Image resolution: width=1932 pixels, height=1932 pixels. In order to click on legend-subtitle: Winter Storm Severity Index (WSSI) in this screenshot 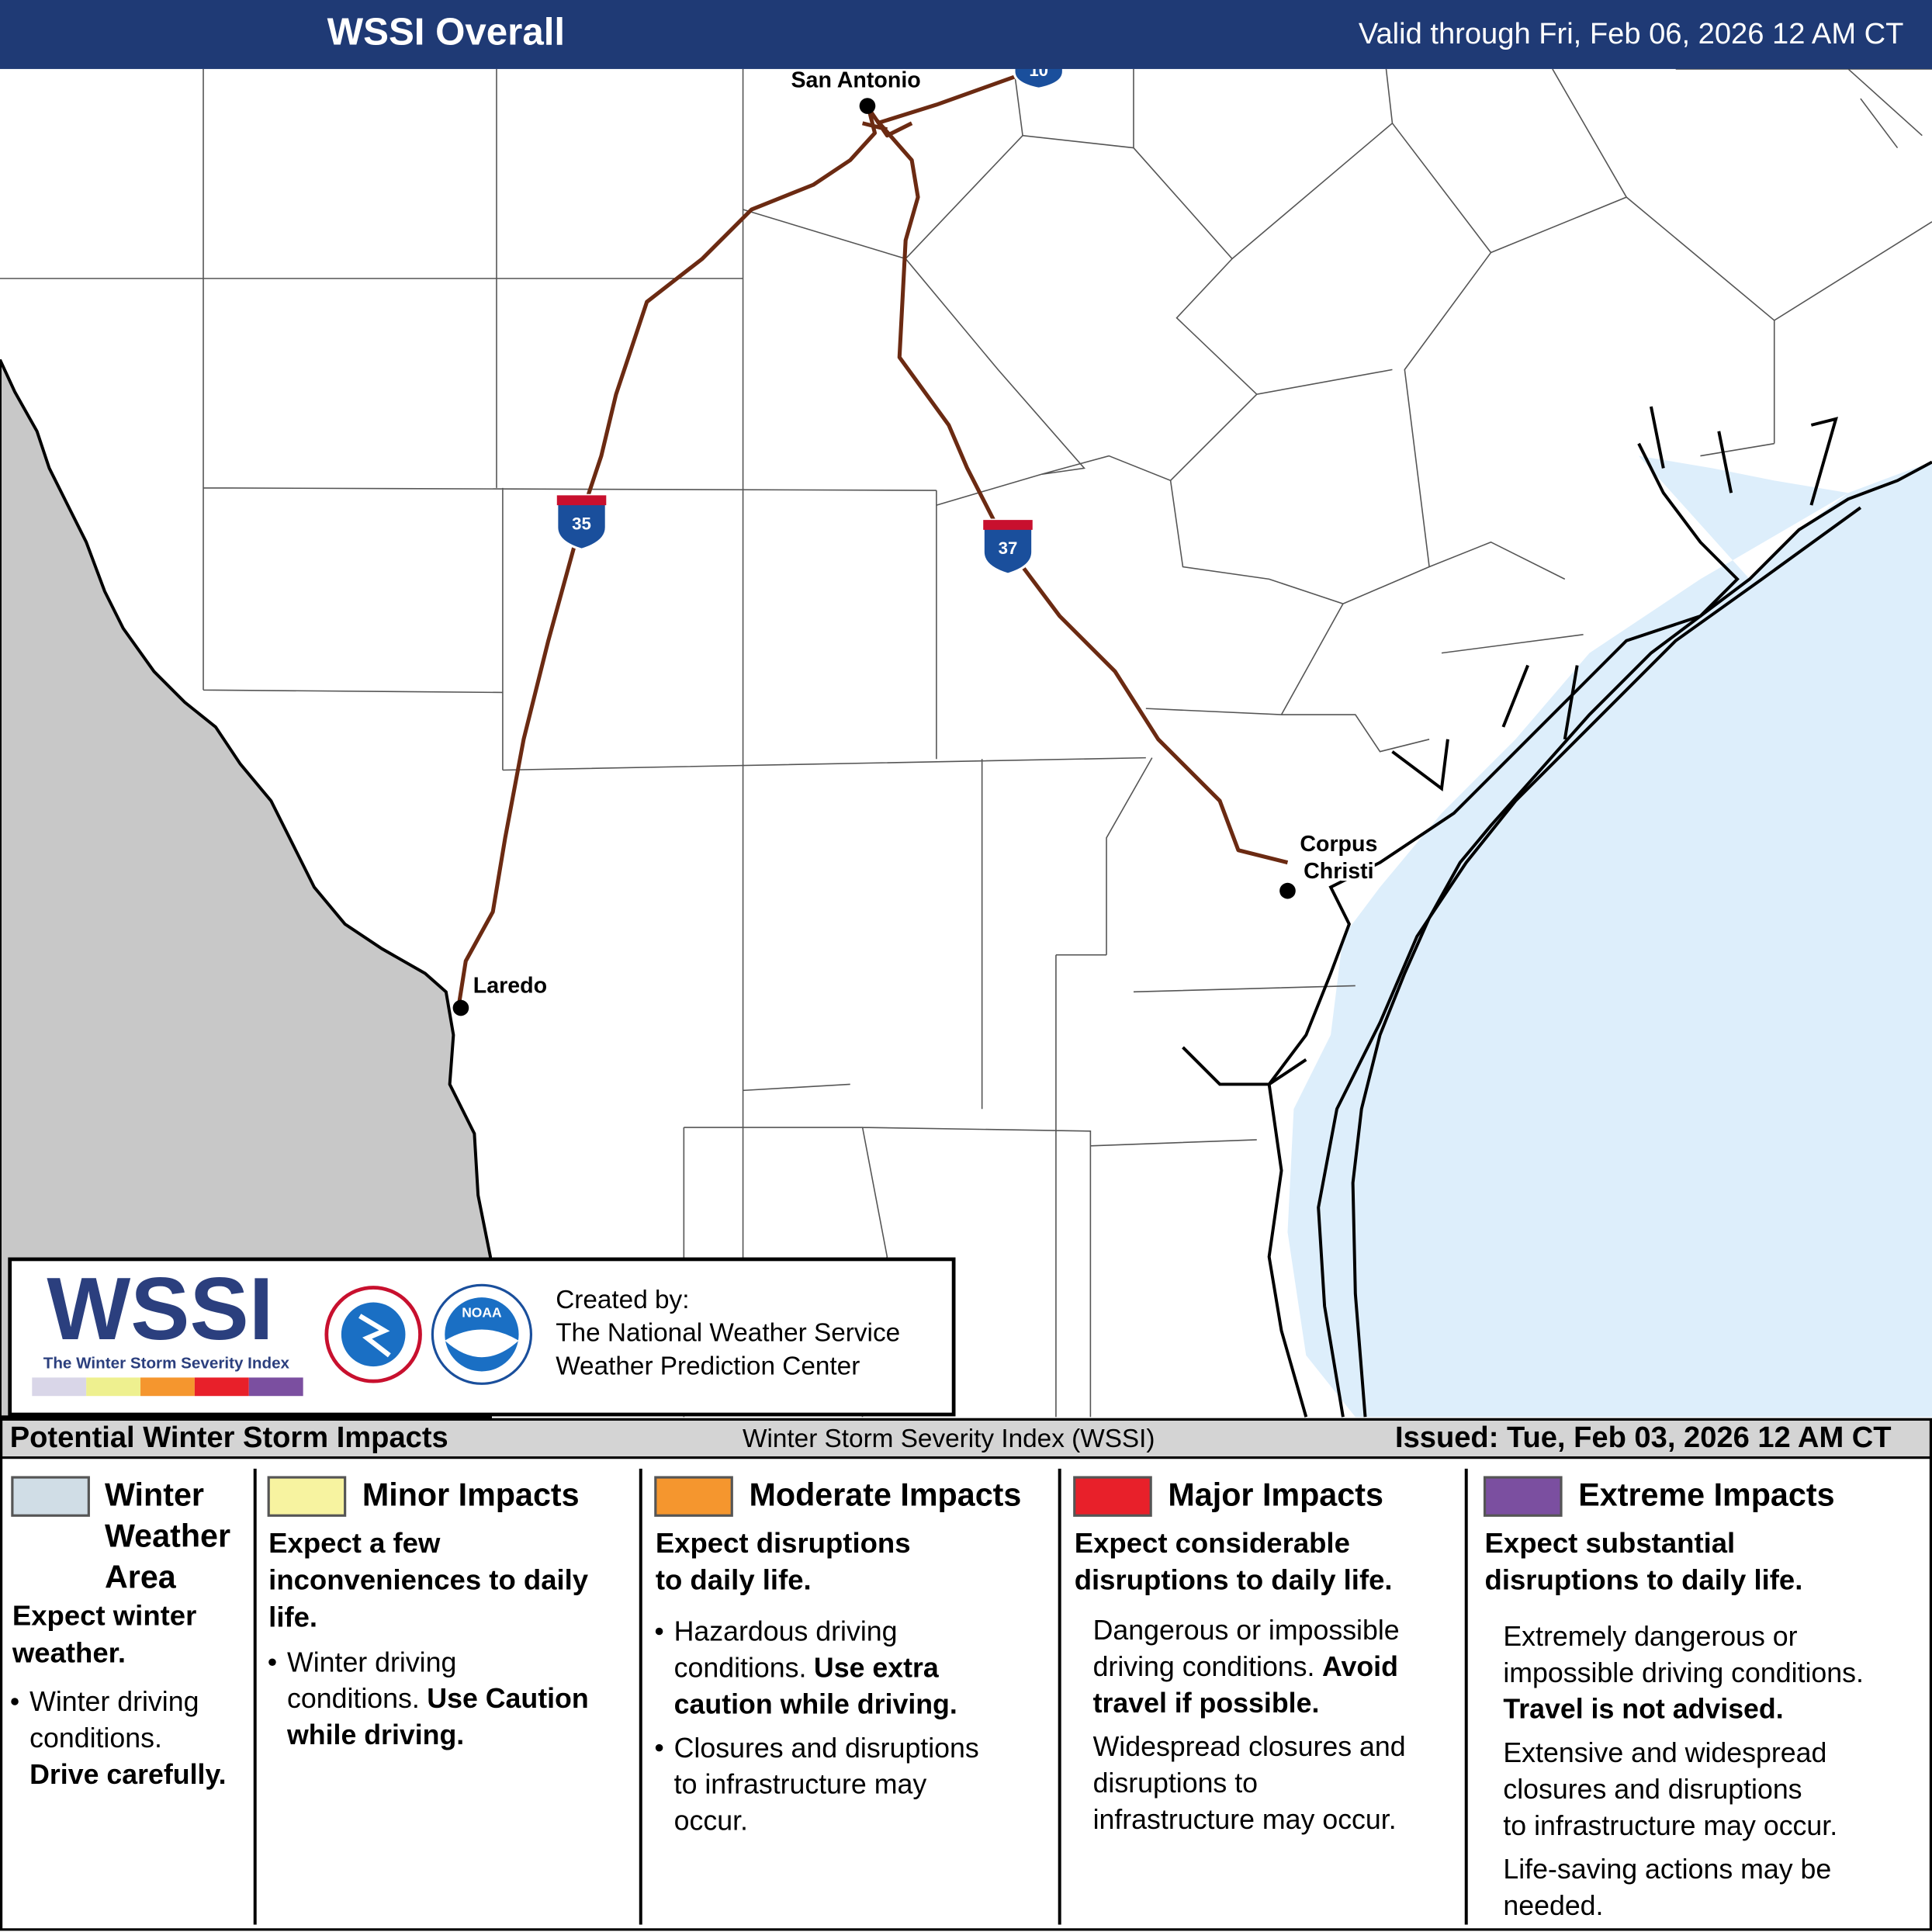, I will do `click(949, 1439)`.